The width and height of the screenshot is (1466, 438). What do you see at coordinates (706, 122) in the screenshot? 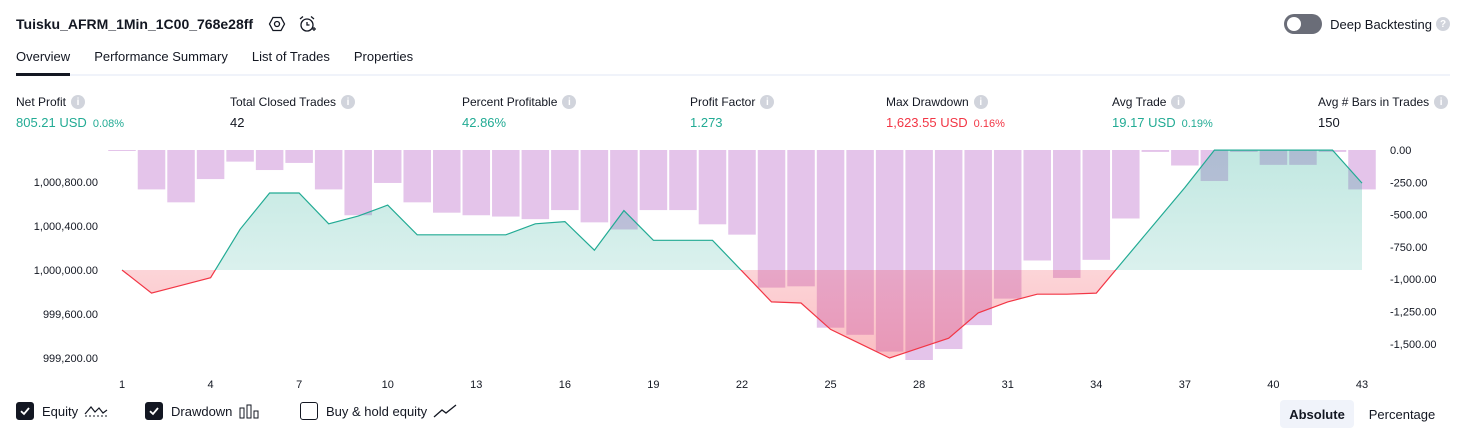
I see `metric-value: 1.273` at bounding box center [706, 122].